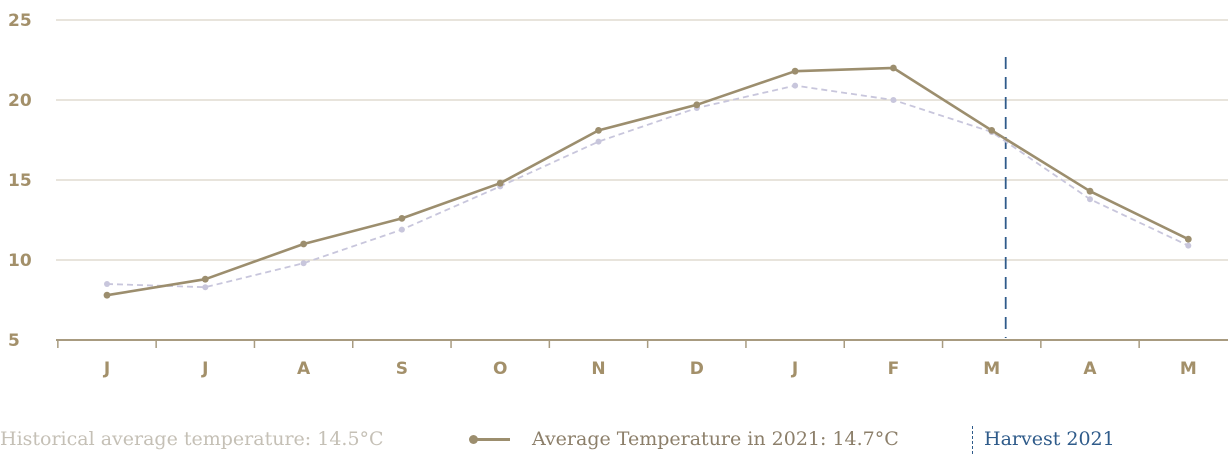 The height and width of the screenshot is (456, 1228). What do you see at coordinates (20, 261) in the screenshot?
I see `y-tick-label: 10` at bounding box center [20, 261].